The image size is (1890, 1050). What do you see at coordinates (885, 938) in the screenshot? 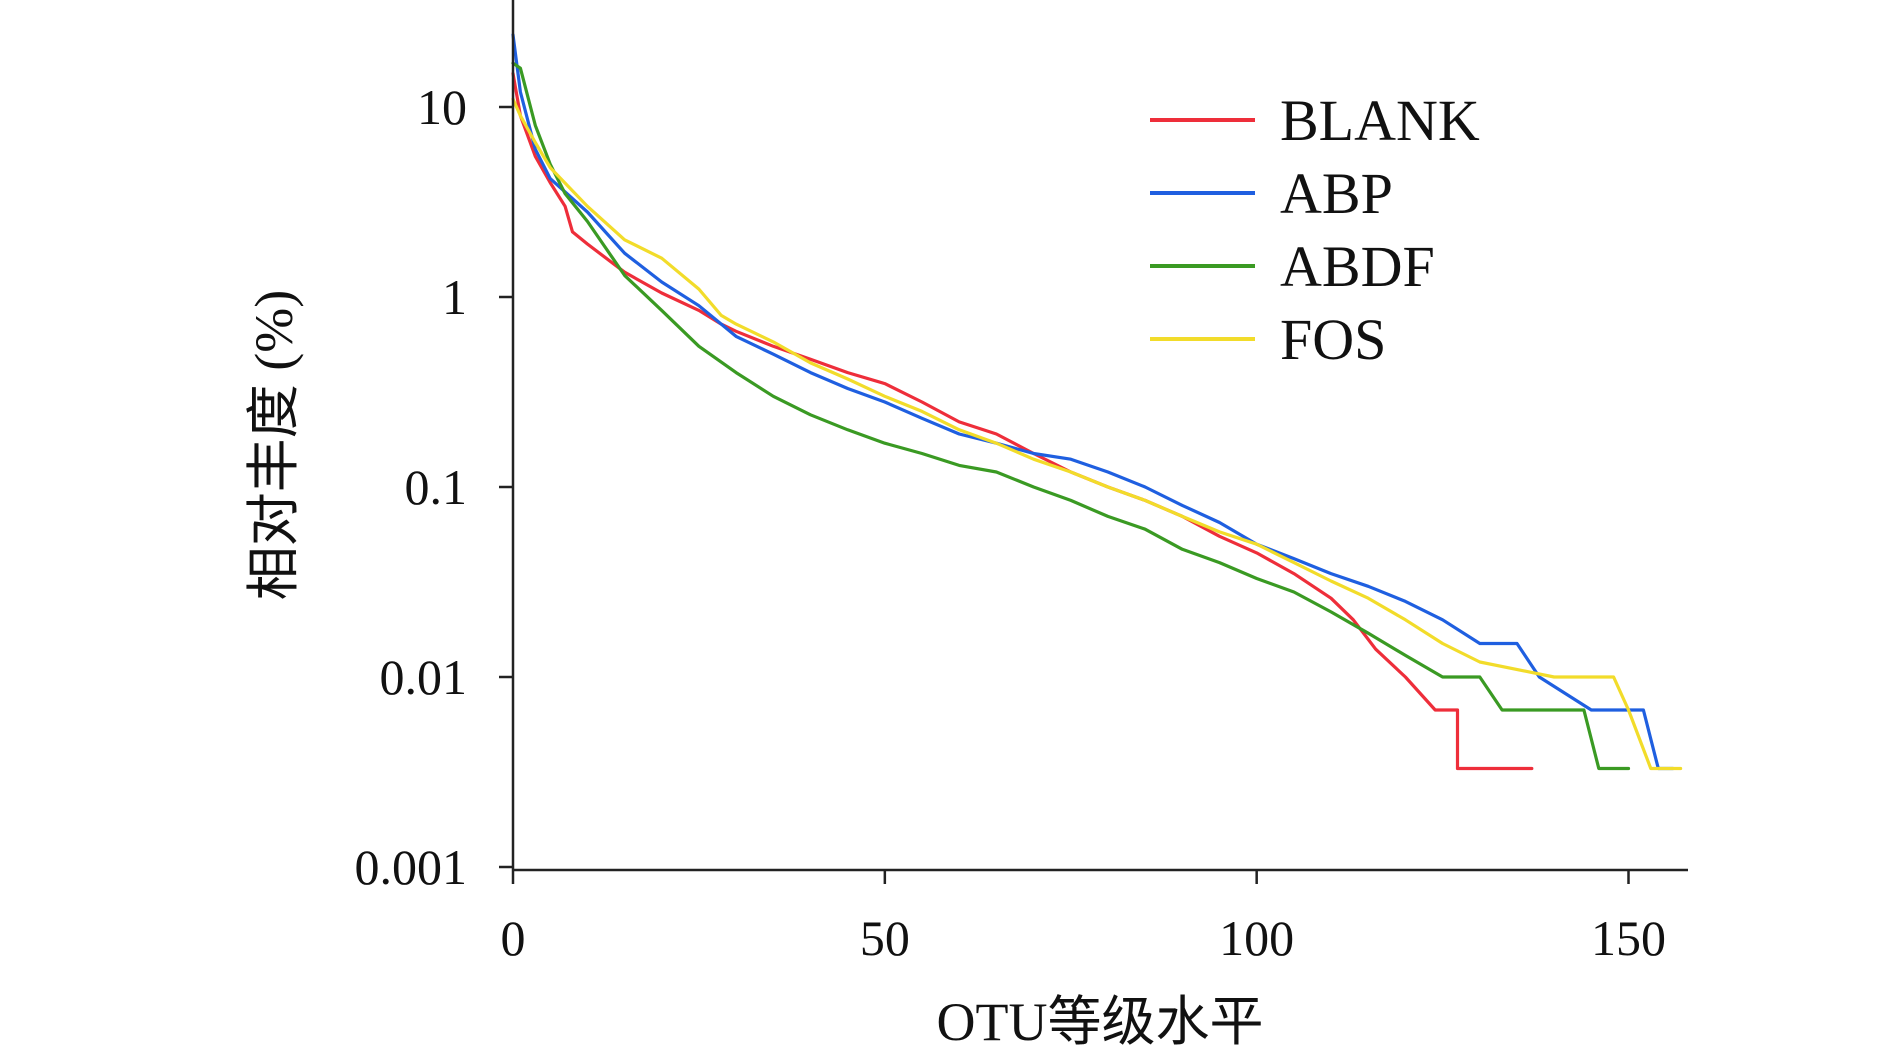
I see `x-tick-label: 50` at bounding box center [885, 938].